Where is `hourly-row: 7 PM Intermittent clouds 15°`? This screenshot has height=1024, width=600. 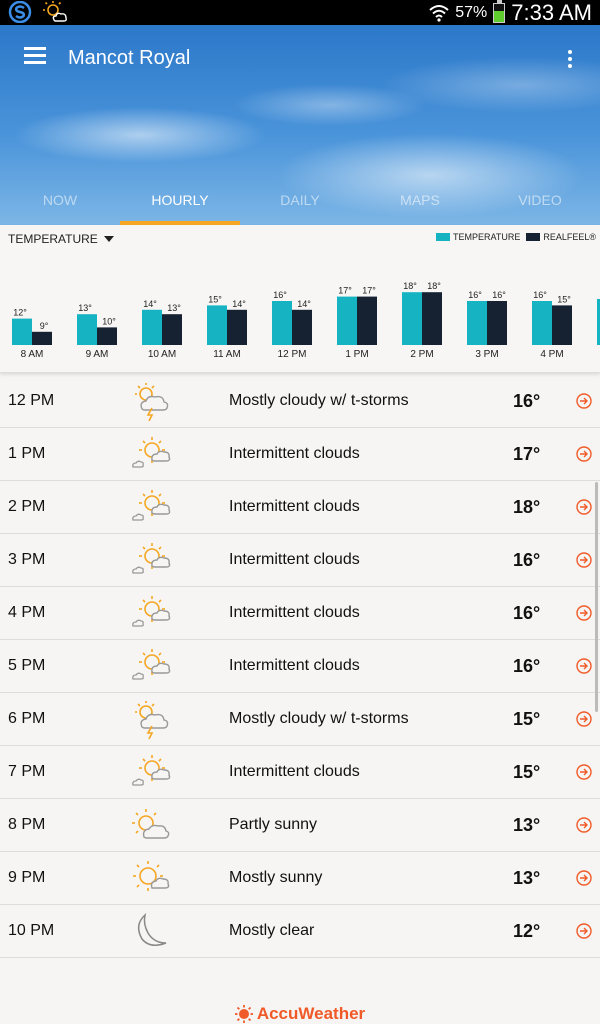 hourly-row: 7 PM Intermittent clouds 15° is located at coordinates (300, 772).